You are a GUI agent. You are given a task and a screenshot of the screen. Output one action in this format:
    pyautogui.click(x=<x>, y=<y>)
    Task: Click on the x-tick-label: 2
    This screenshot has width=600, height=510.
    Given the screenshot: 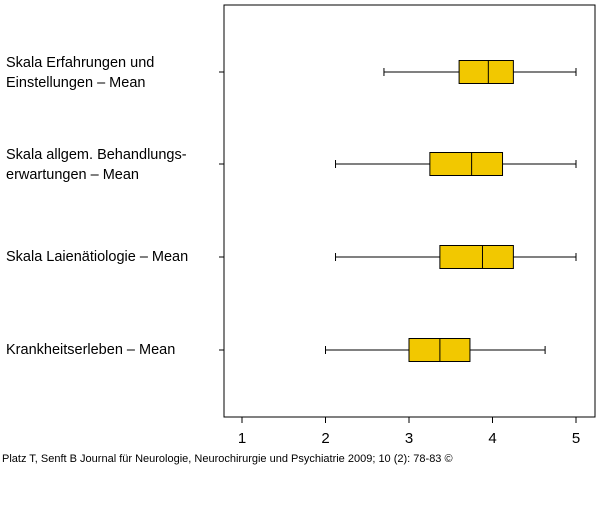 What is the action you would take?
    pyautogui.click(x=325, y=438)
    